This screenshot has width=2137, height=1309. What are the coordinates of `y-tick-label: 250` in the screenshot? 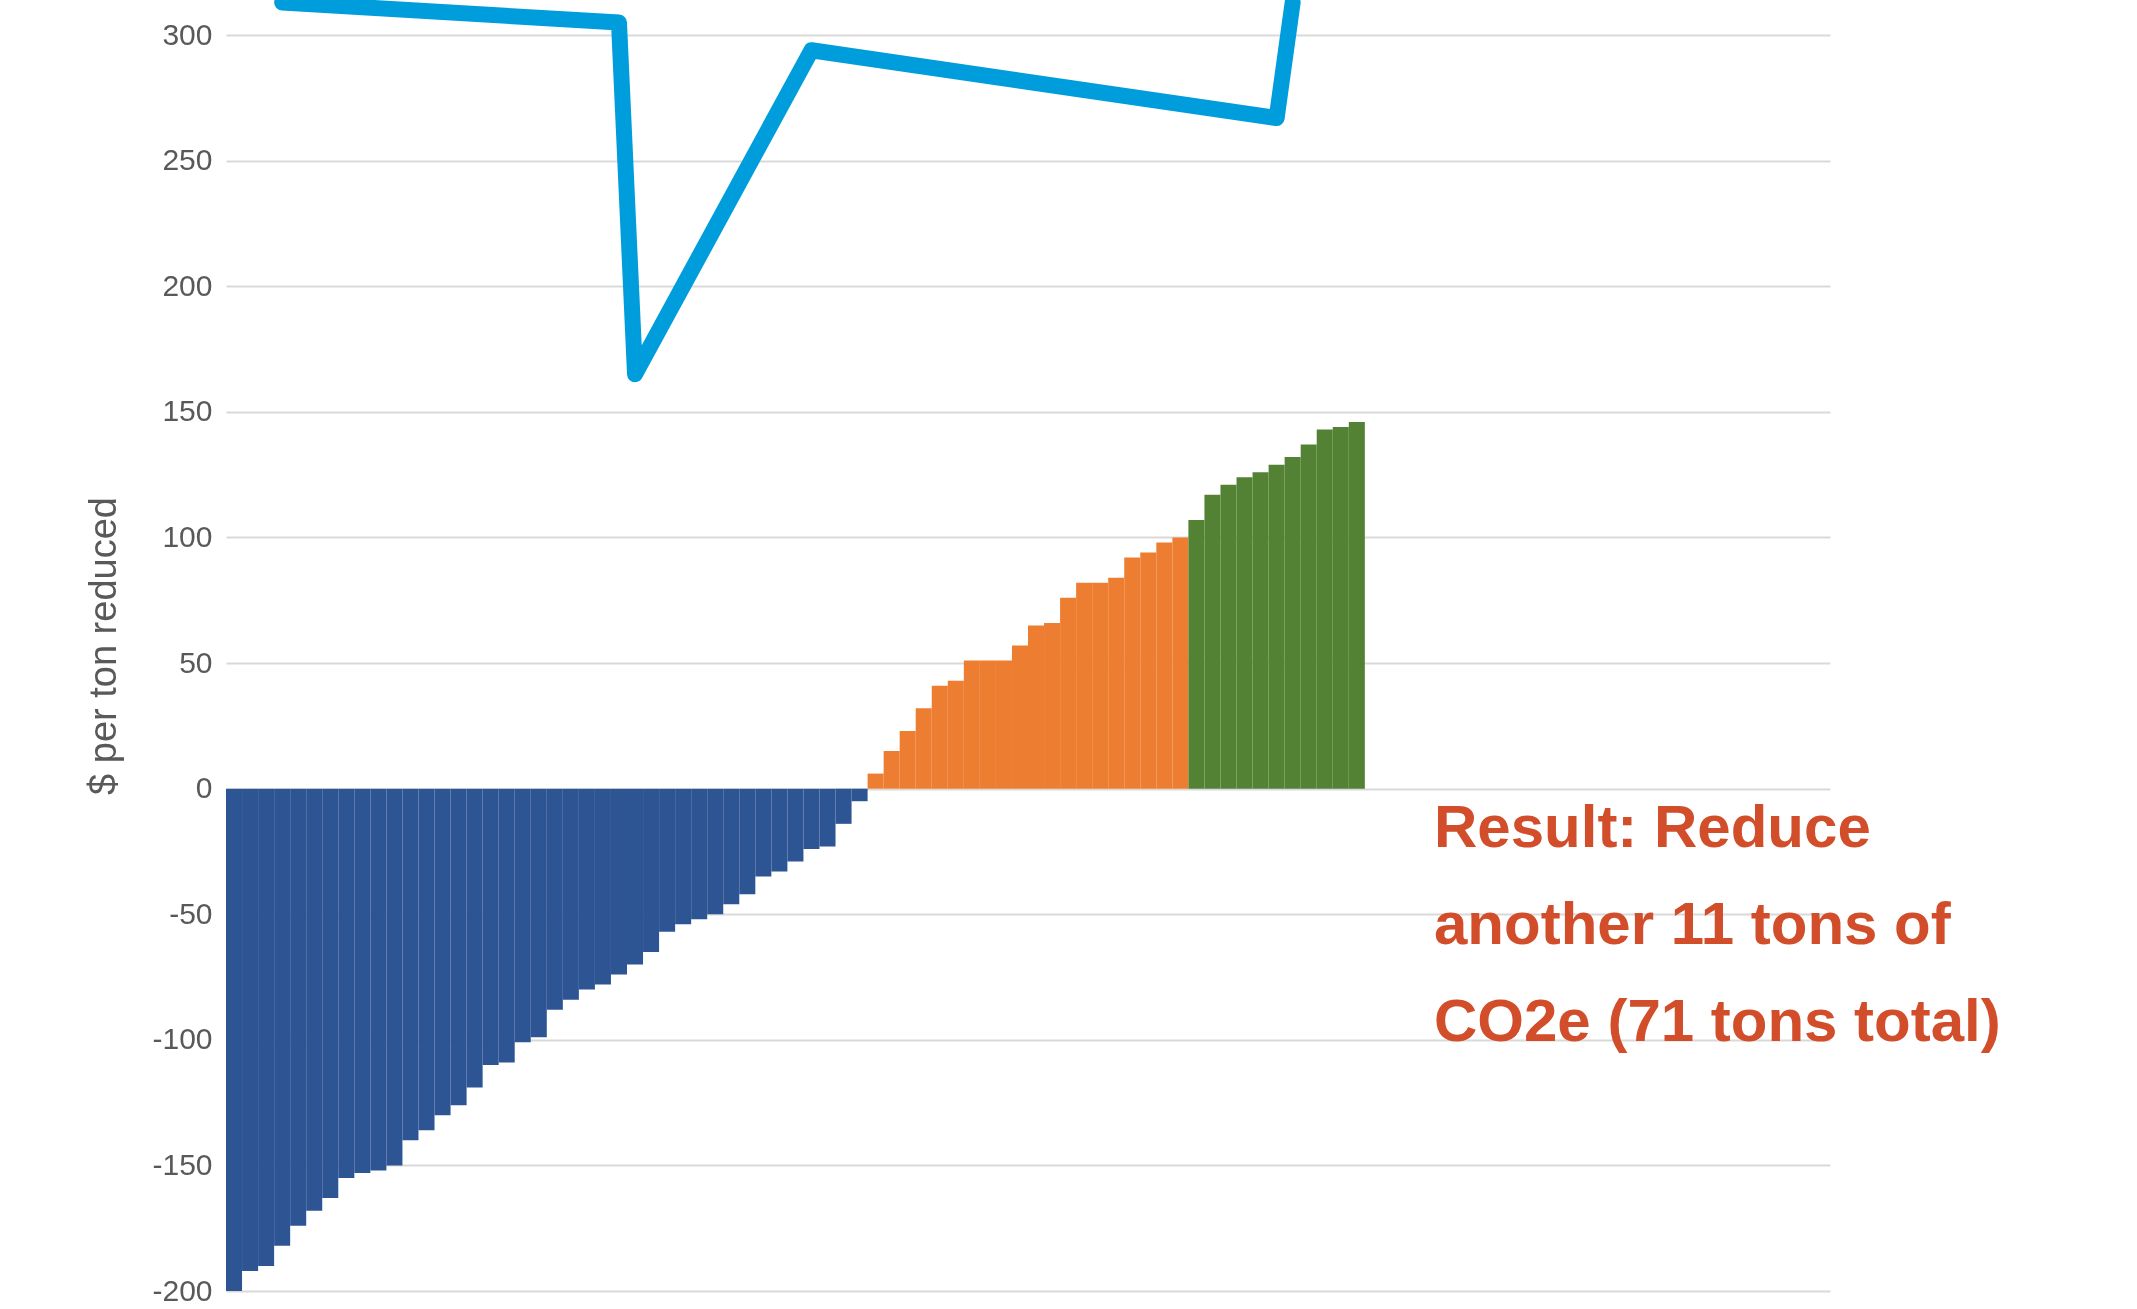 It's located at (187, 160).